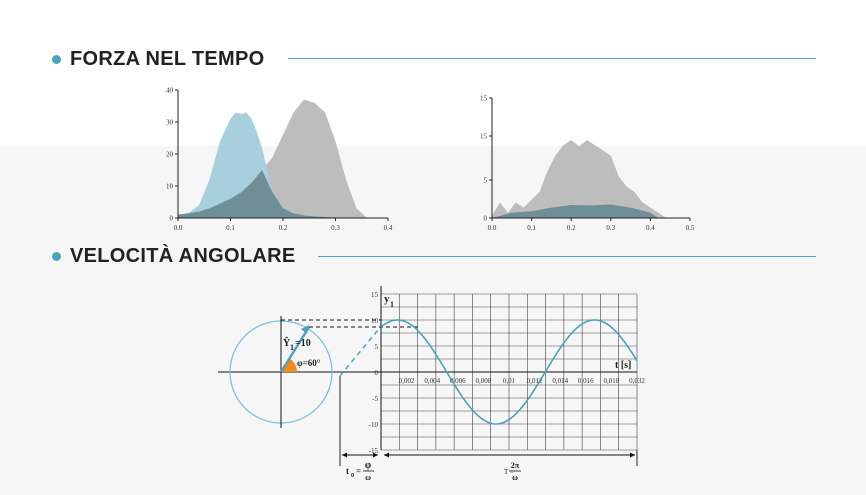  Describe the element at coordinates (637, 381) in the screenshot. I see `x-tick-label: 0,032` at that location.